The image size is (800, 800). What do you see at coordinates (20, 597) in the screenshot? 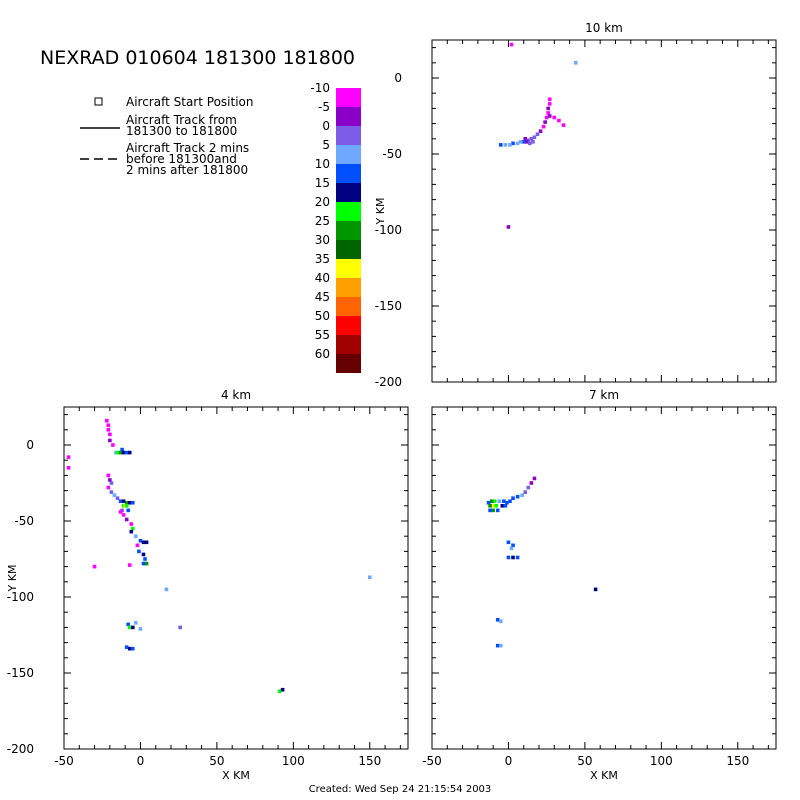
I see `y-tick-label: -100` at bounding box center [20, 597].